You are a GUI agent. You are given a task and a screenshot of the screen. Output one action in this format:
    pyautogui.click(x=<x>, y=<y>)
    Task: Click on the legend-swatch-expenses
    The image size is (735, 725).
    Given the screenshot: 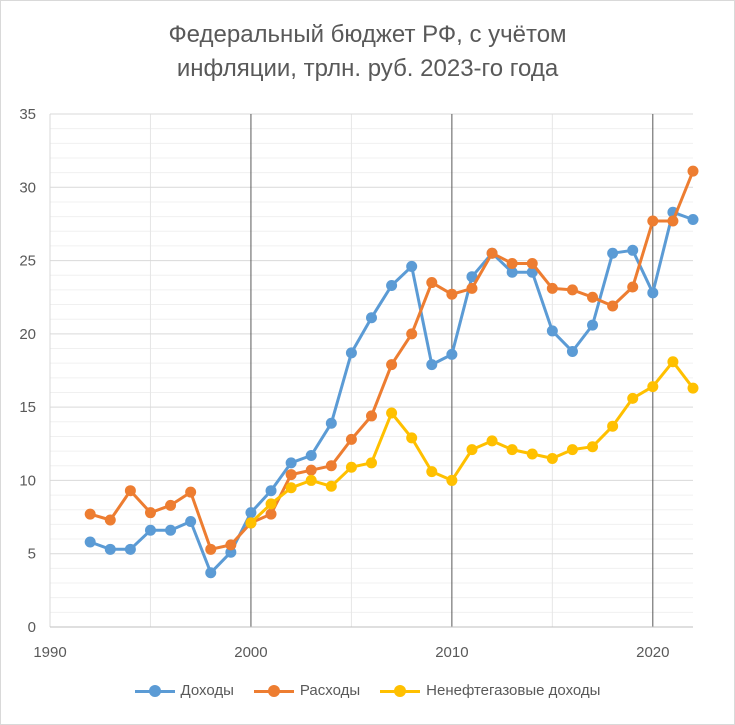 What is the action you would take?
    pyautogui.click(x=273, y=691)
    